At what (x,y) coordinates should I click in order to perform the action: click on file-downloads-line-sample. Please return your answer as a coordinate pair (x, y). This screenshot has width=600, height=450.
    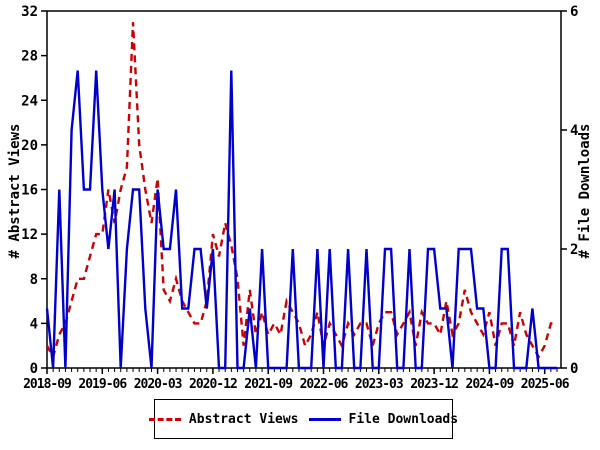
    Looking at the image, I should click on (324, 419).